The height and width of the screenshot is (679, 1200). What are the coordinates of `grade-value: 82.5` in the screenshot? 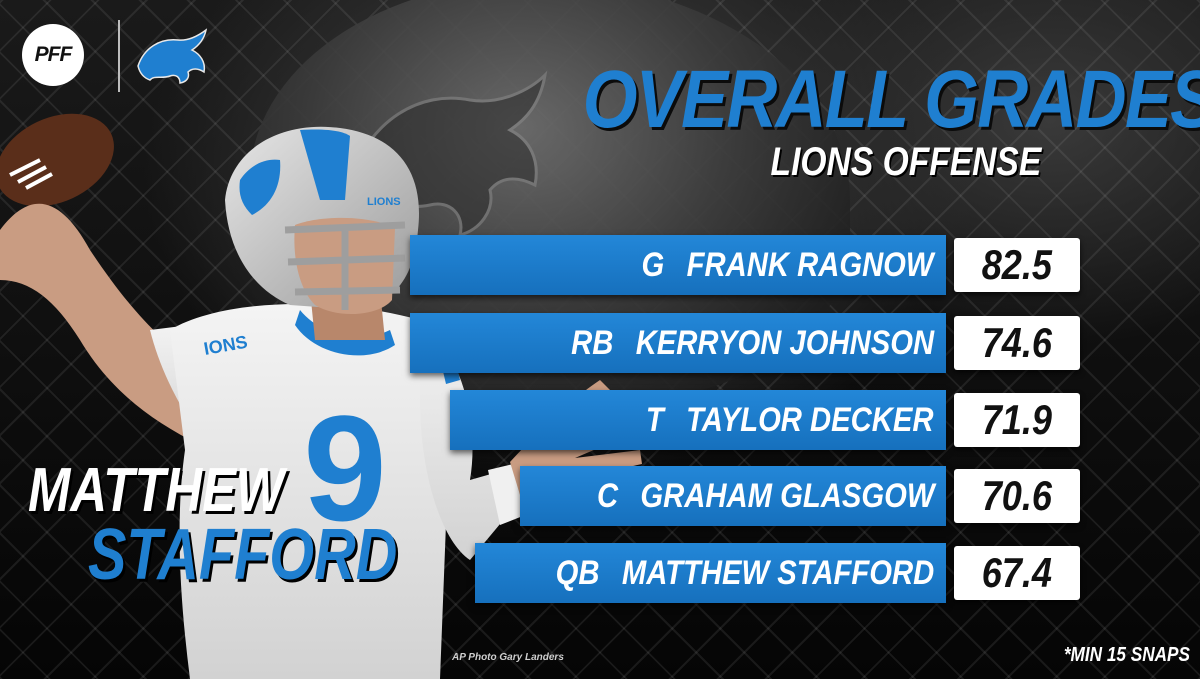 It's located at (1017, 265).